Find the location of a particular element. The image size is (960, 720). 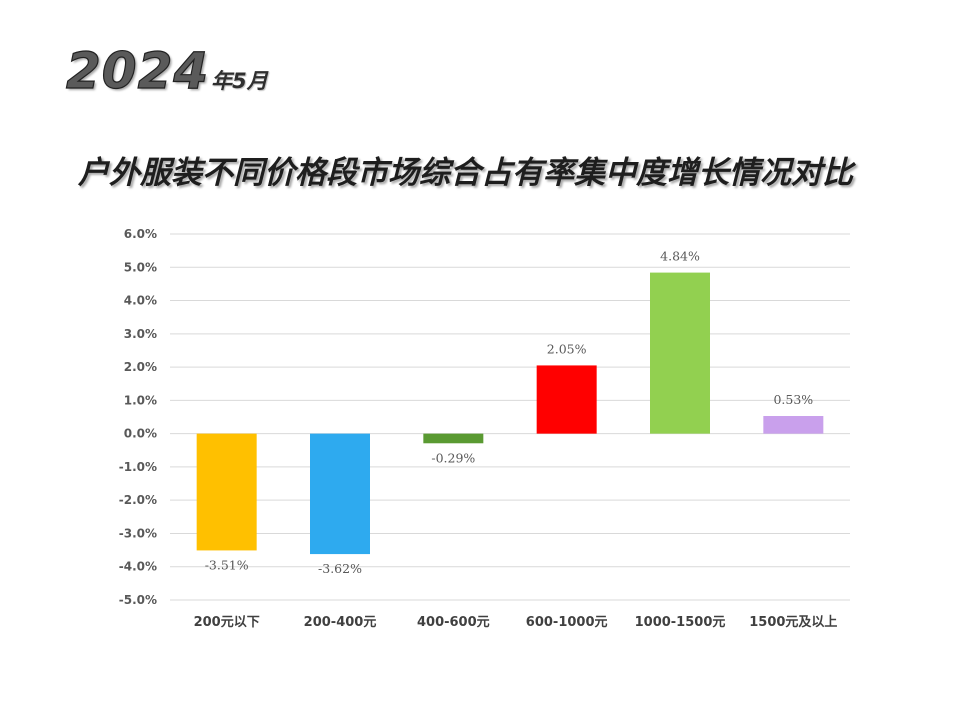

x-category-label: 200-400元 is located at coordinates (340, 622).